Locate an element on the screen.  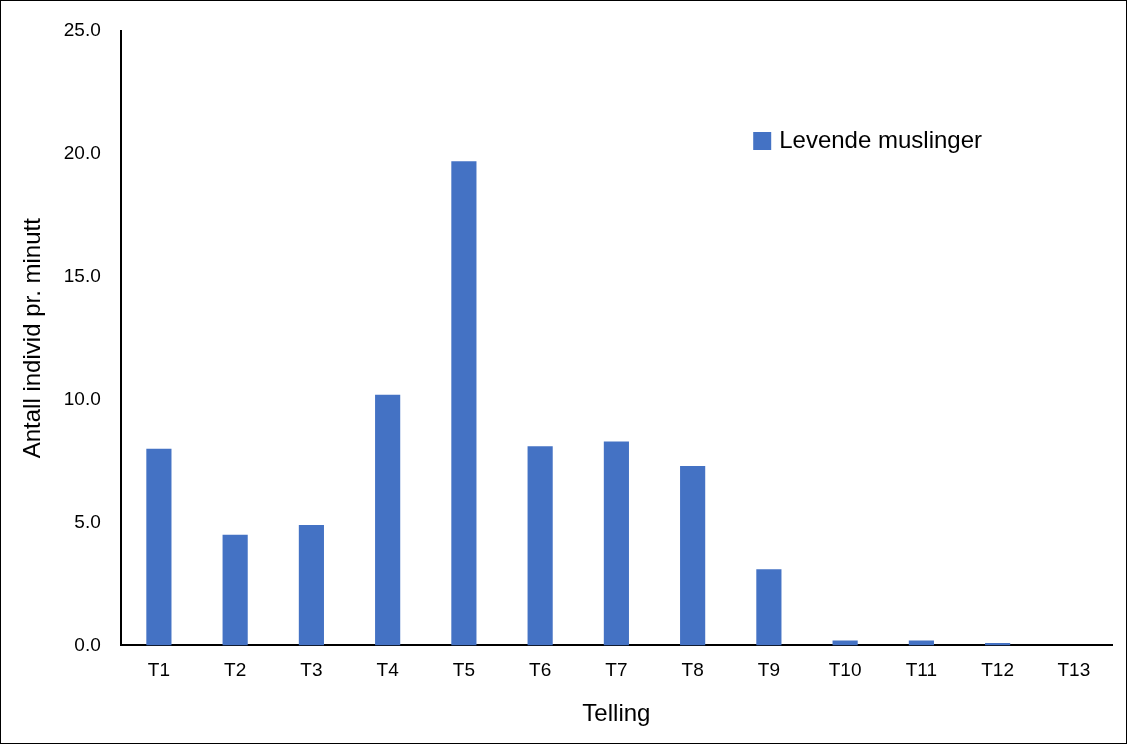
x-tick-label: T12 is located at coordinates (997, 670).